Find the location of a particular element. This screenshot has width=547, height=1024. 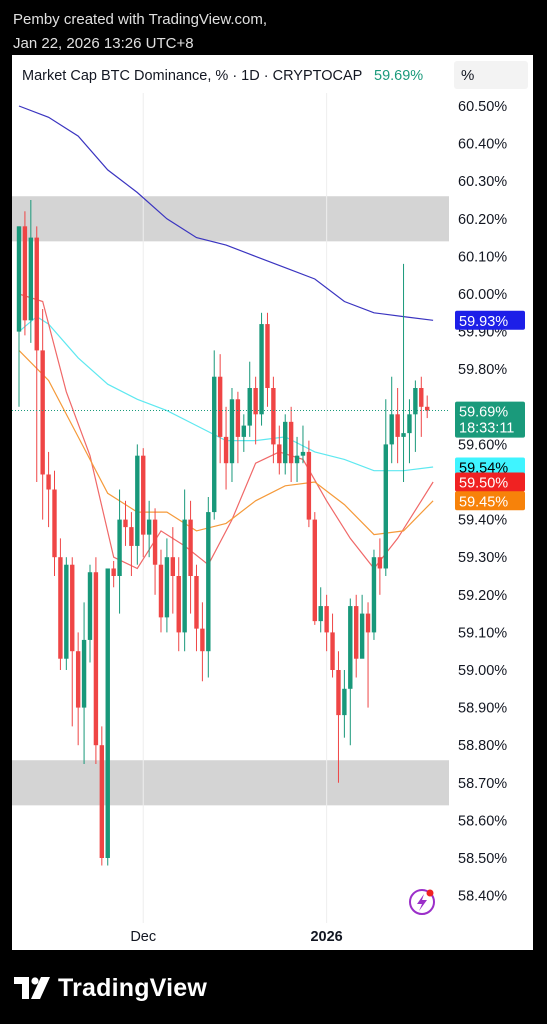

price-label: 59.69%18:33:11 is located at coordinates (490, 419).